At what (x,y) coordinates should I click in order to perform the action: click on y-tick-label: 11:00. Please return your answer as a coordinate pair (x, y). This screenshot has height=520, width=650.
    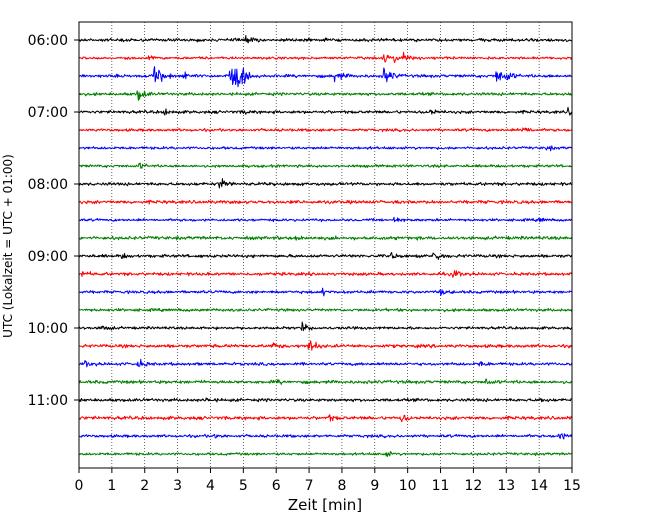
    Looking at the image, I should click on (48, 401).